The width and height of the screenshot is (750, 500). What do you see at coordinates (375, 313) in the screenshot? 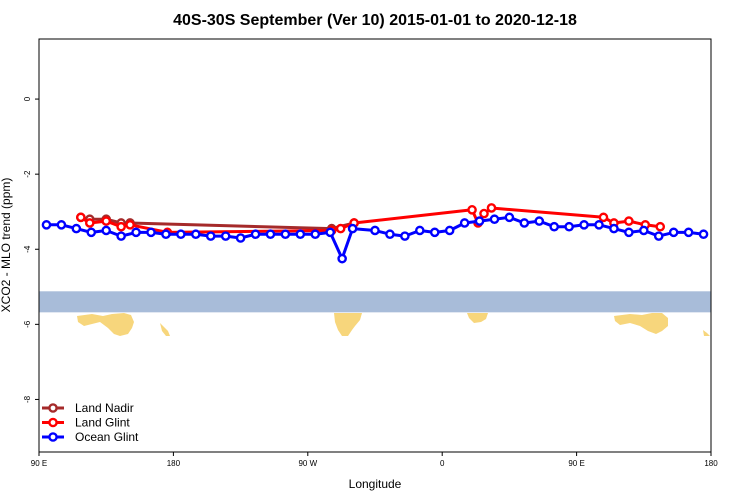
I see `world-map-strip` at bounding box center [375, 313].